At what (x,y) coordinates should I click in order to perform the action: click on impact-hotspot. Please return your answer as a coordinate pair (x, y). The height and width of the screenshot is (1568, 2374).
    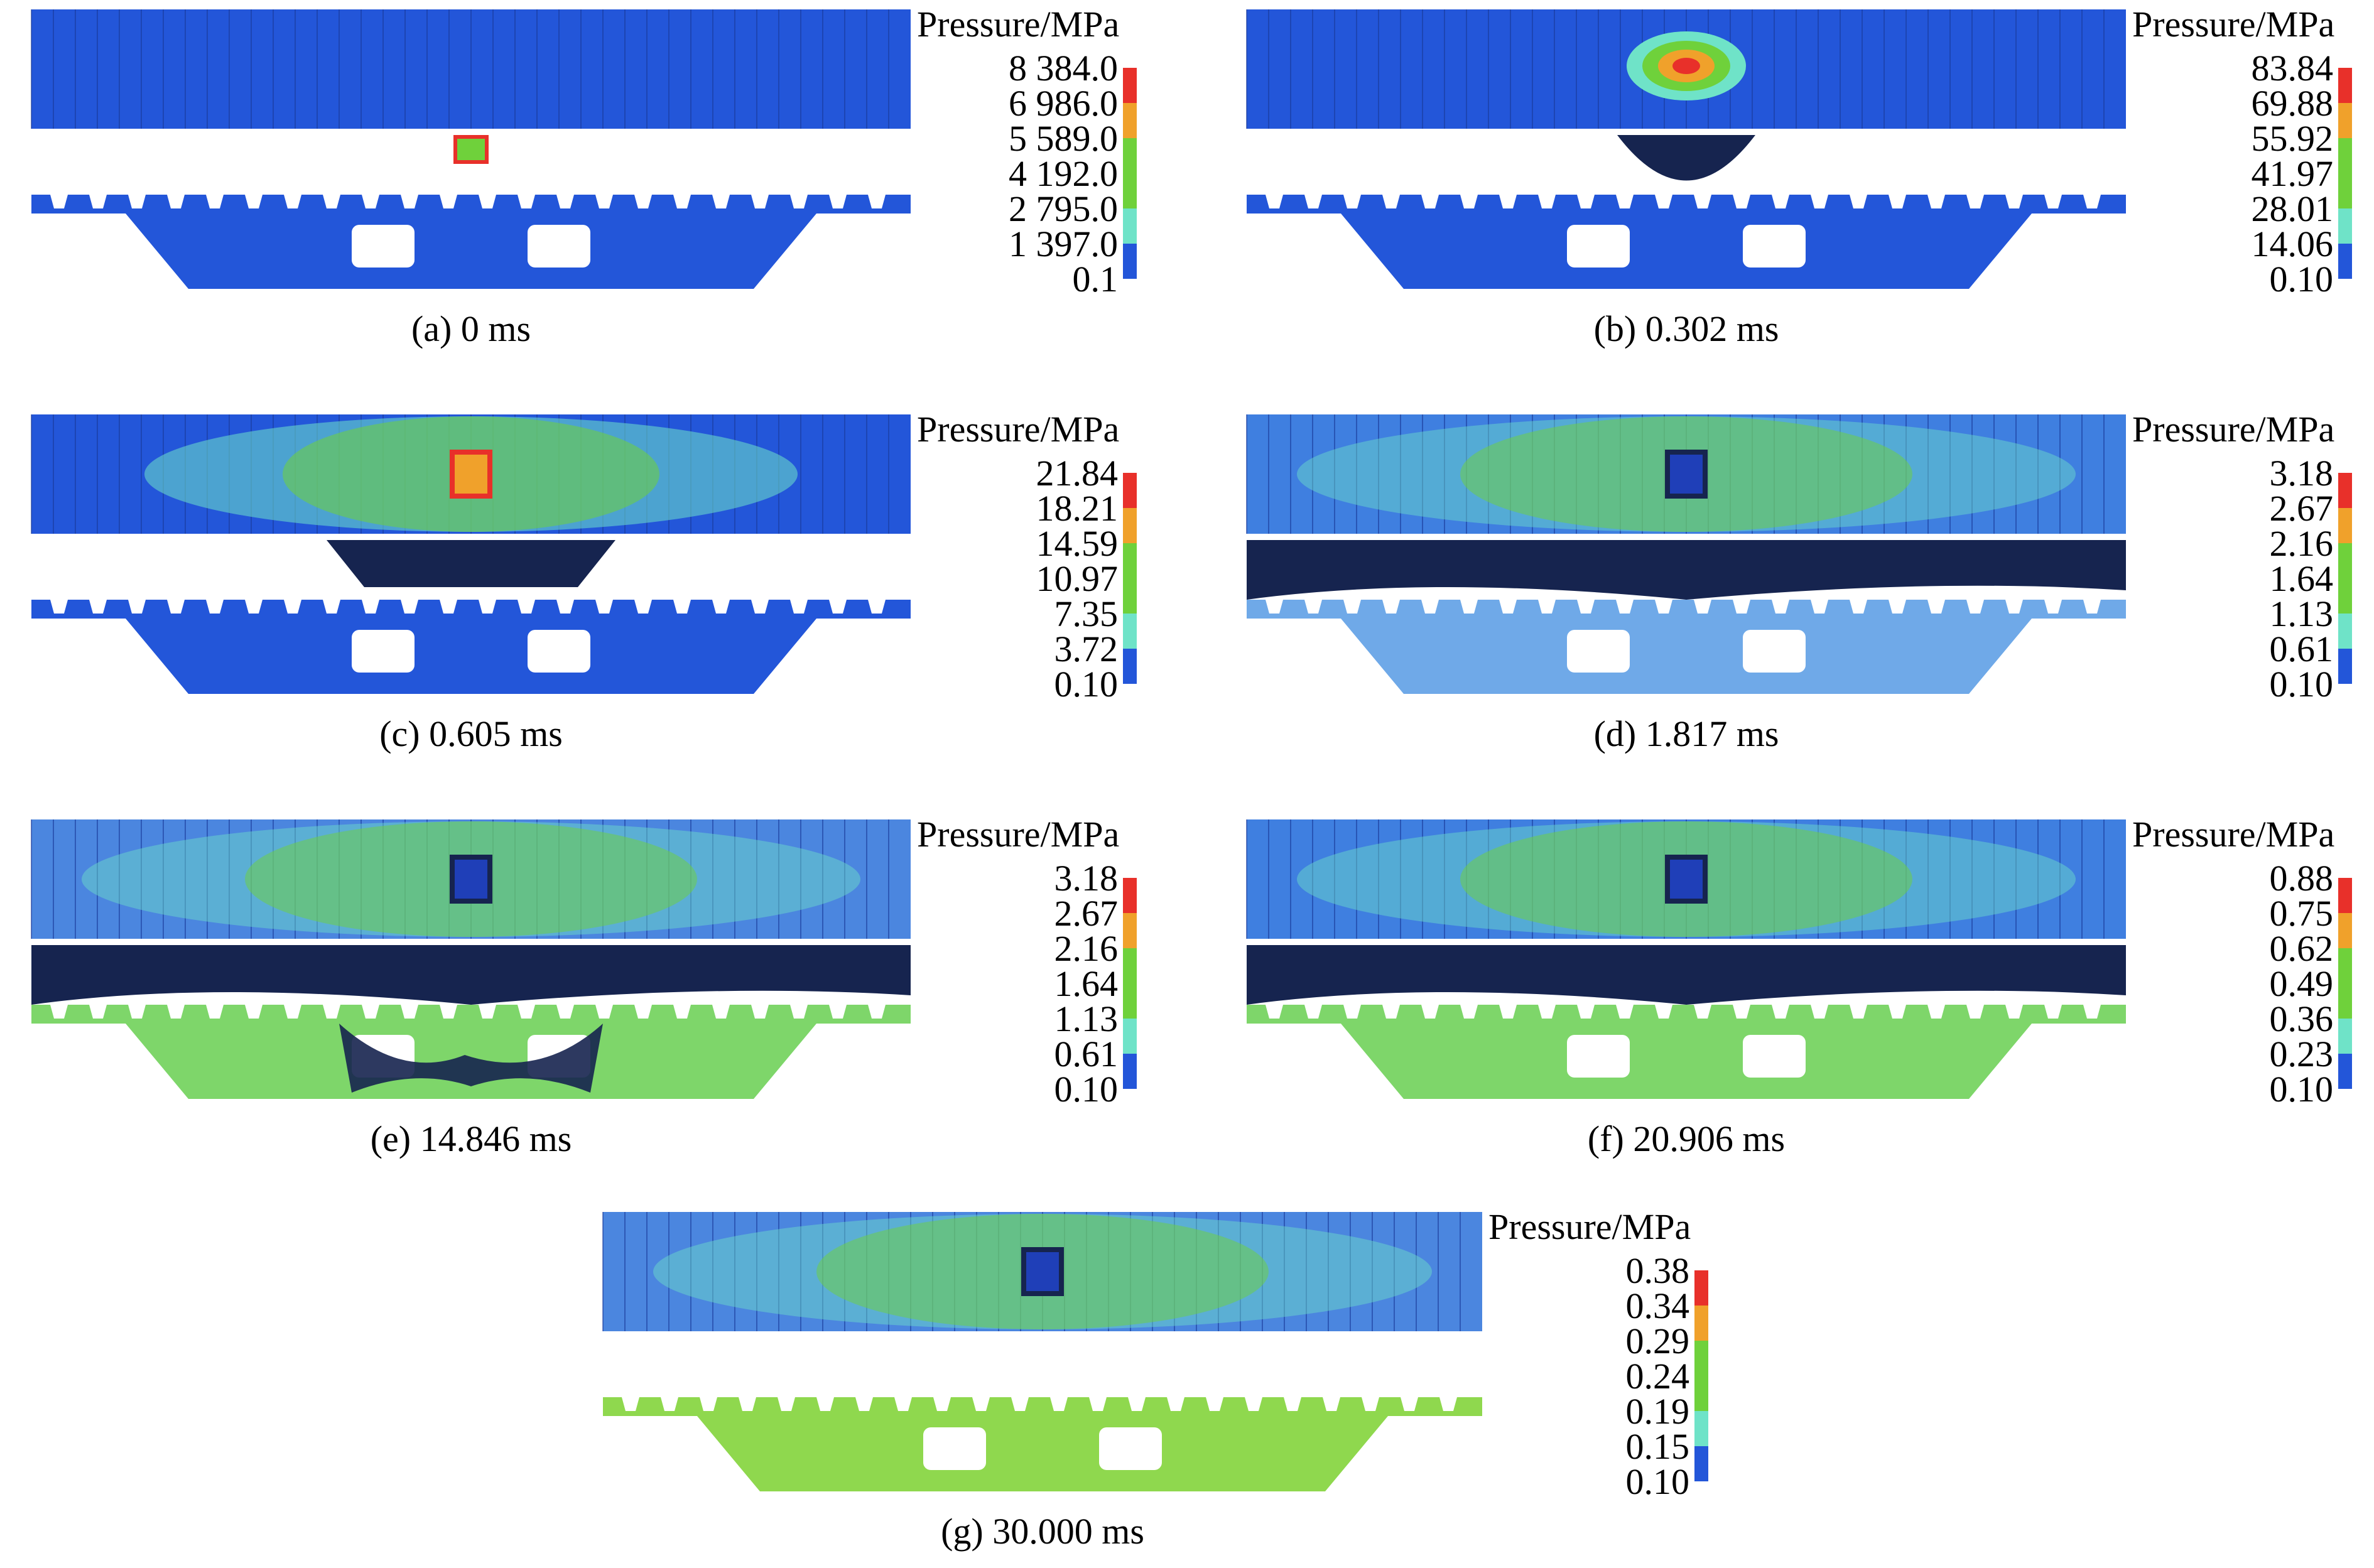
    Looking at the image, I should click on (1686, 474).